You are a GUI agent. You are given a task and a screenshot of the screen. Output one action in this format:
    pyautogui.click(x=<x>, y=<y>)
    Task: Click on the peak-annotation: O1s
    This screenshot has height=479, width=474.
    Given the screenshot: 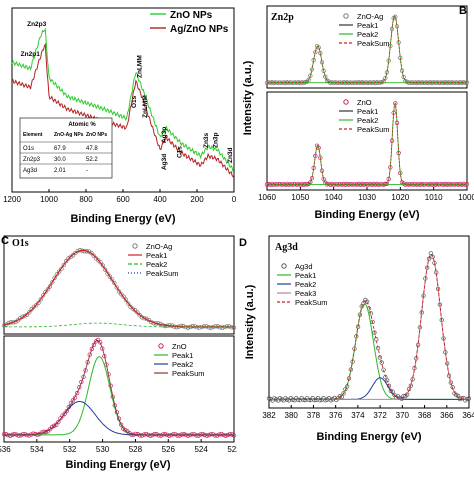 What is the action you would take?
    pyautogui.click(x=134, y=101)
    